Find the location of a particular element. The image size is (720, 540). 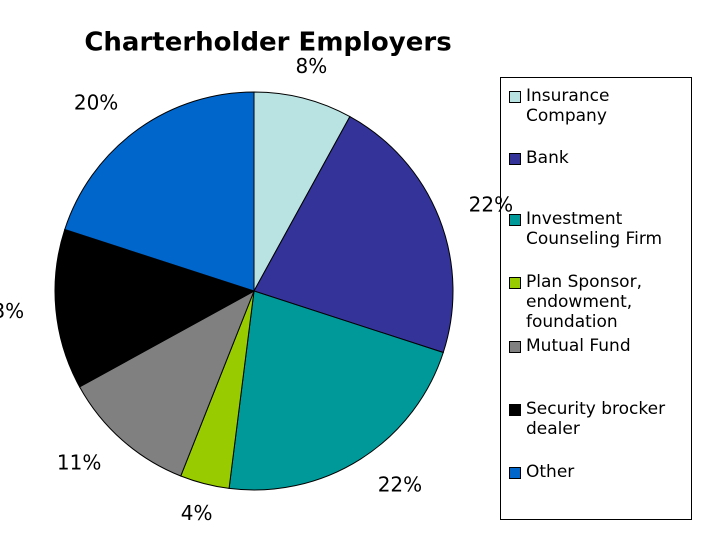

legend-item: Plan Sponsor, endowment, foundation is located at coordinates (599, 302).